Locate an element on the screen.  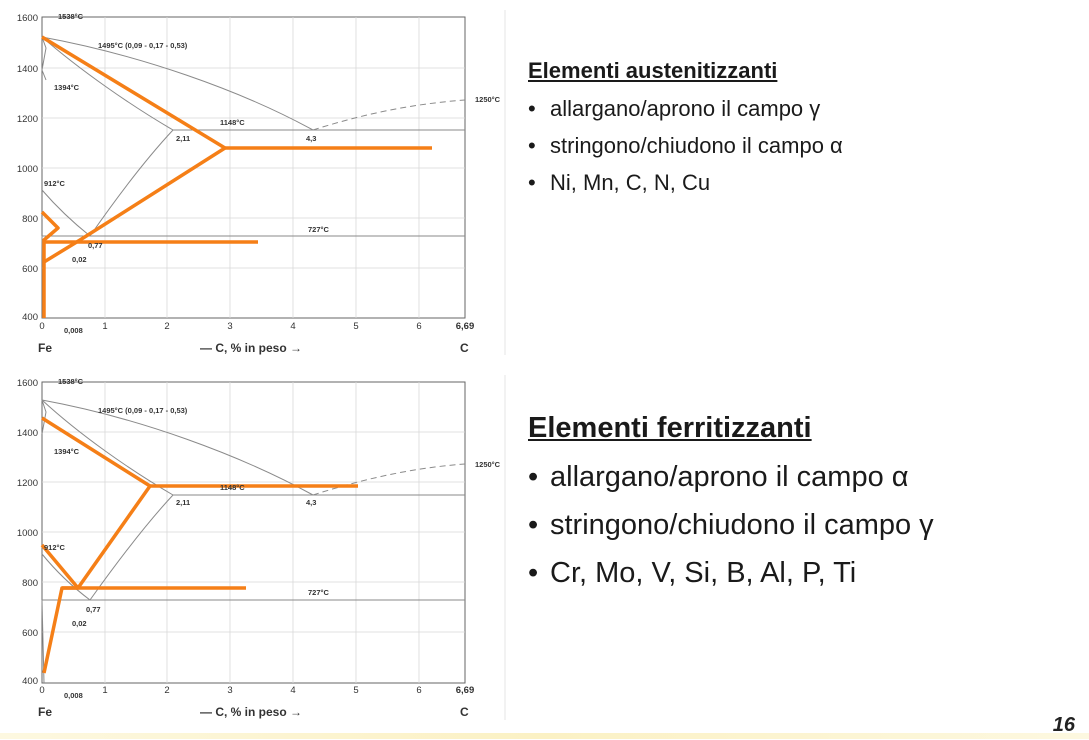
austenitizing-title: Elementi austenitizzanti is located at coordinates (653, 70).